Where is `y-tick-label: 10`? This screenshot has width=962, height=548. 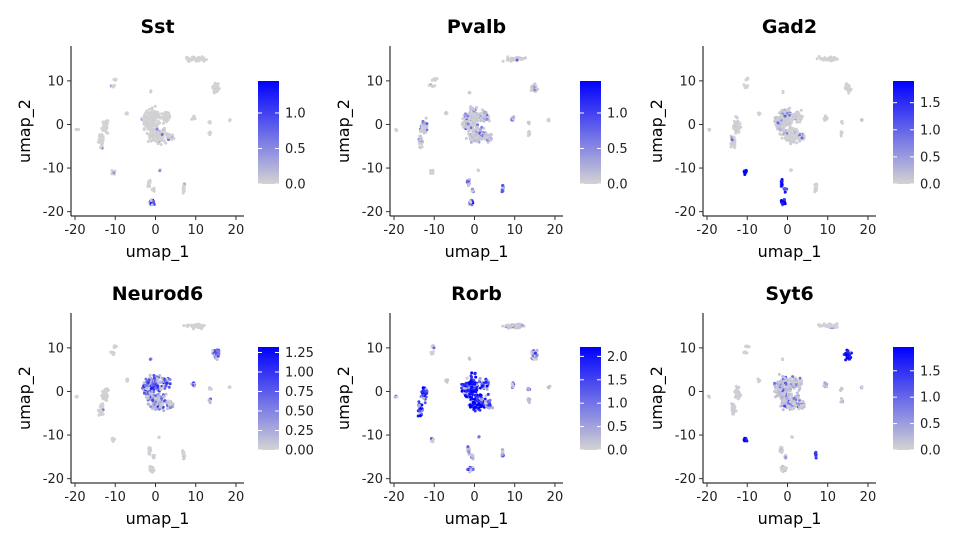
y-tick-label: 10 is located at coordinates (55, 348).